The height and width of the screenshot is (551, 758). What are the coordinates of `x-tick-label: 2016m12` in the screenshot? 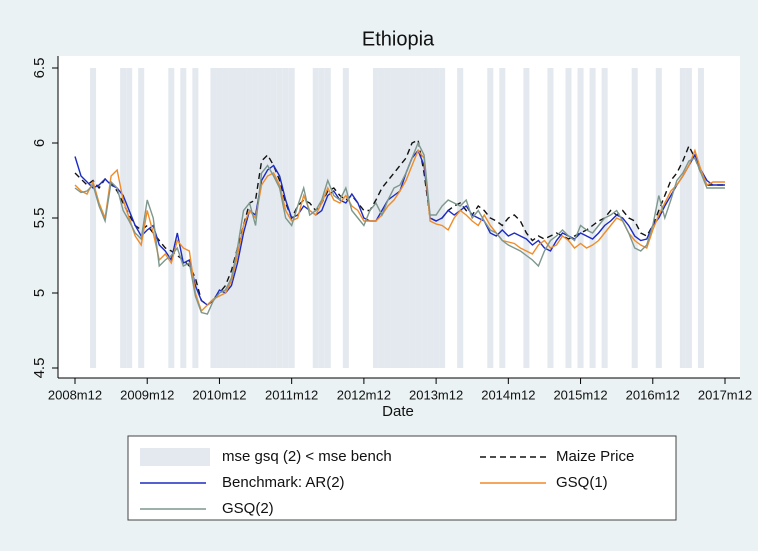 It's located at (653, 394).